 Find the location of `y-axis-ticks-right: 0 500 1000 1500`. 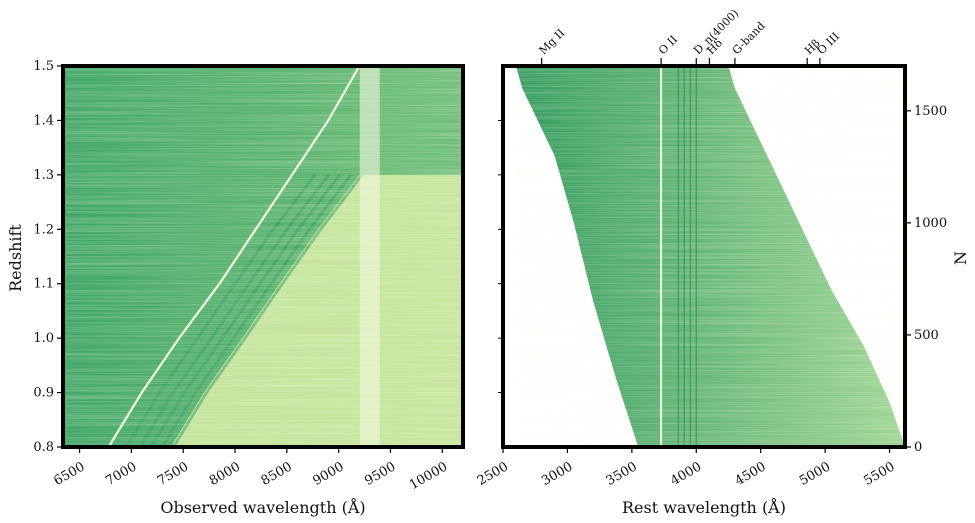

y-axis-ticks-right: 0 500 1000 1500 is located at coordinates (926, 279).